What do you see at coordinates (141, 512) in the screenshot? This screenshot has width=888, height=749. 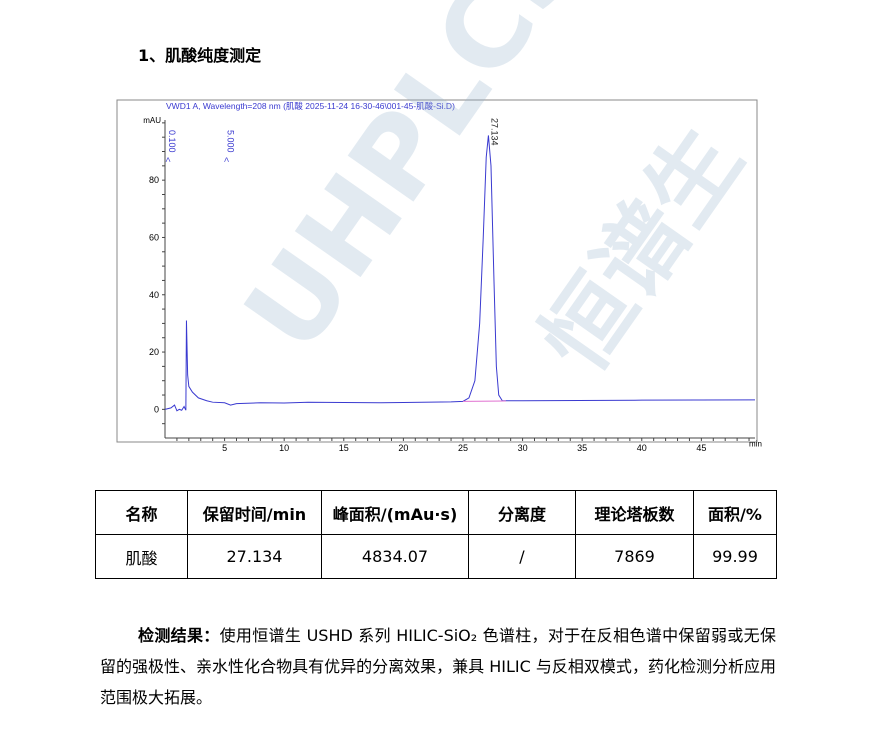 I see `header-name: 名称` at bounding box center [141, 512].